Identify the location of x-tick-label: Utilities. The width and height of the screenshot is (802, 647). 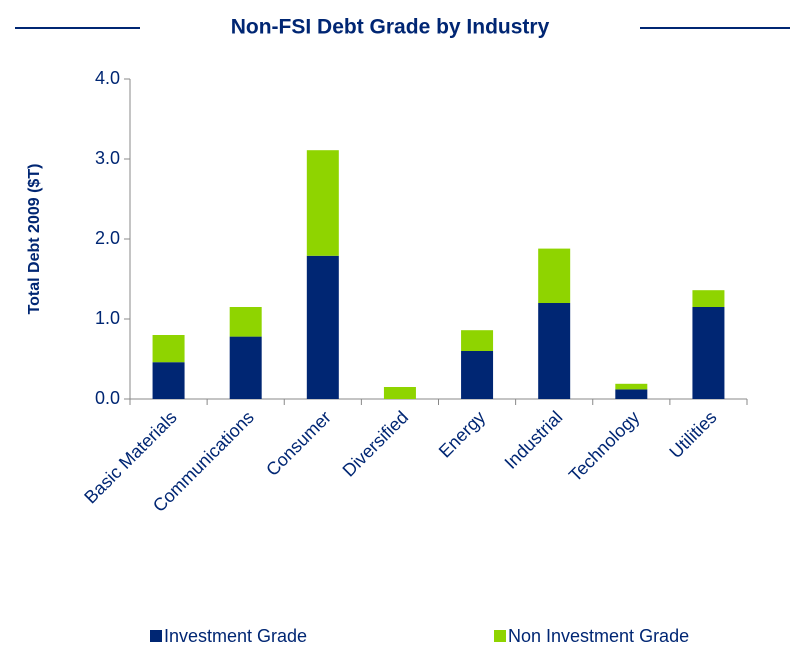
(692, 434).